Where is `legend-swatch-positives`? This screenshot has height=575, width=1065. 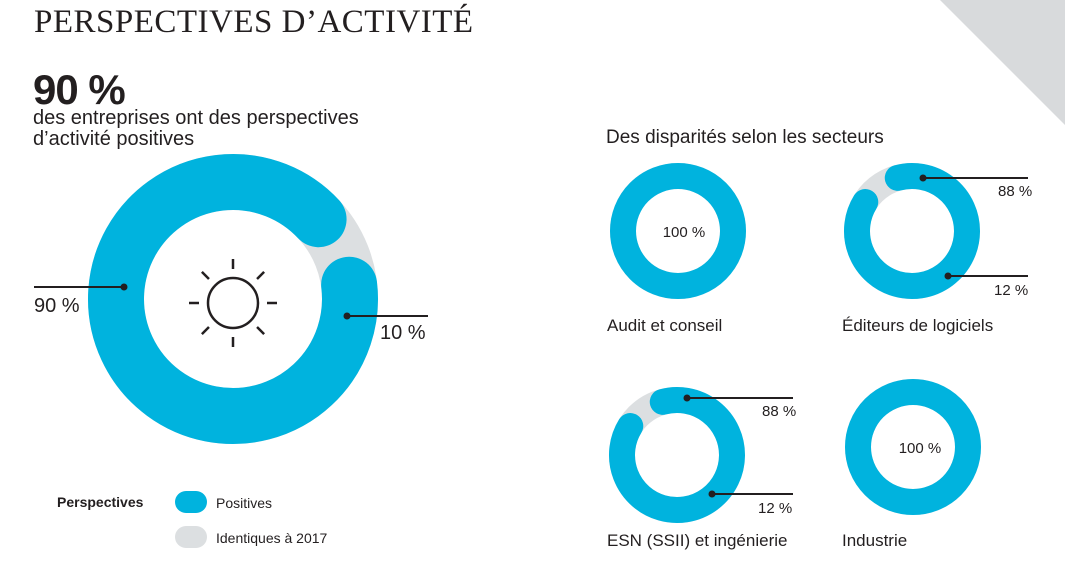
legend-swatch-positives is located at coordinates (191, 502).